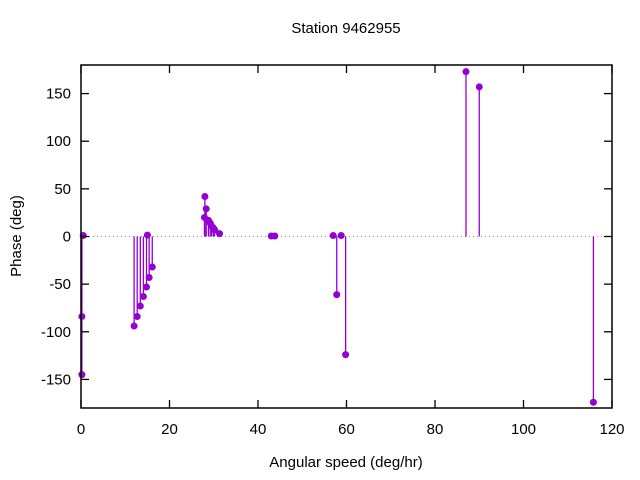 The height and width of the screenshot is (480, 640). I want to click on x-tick-label: 80, so click(435, 429).